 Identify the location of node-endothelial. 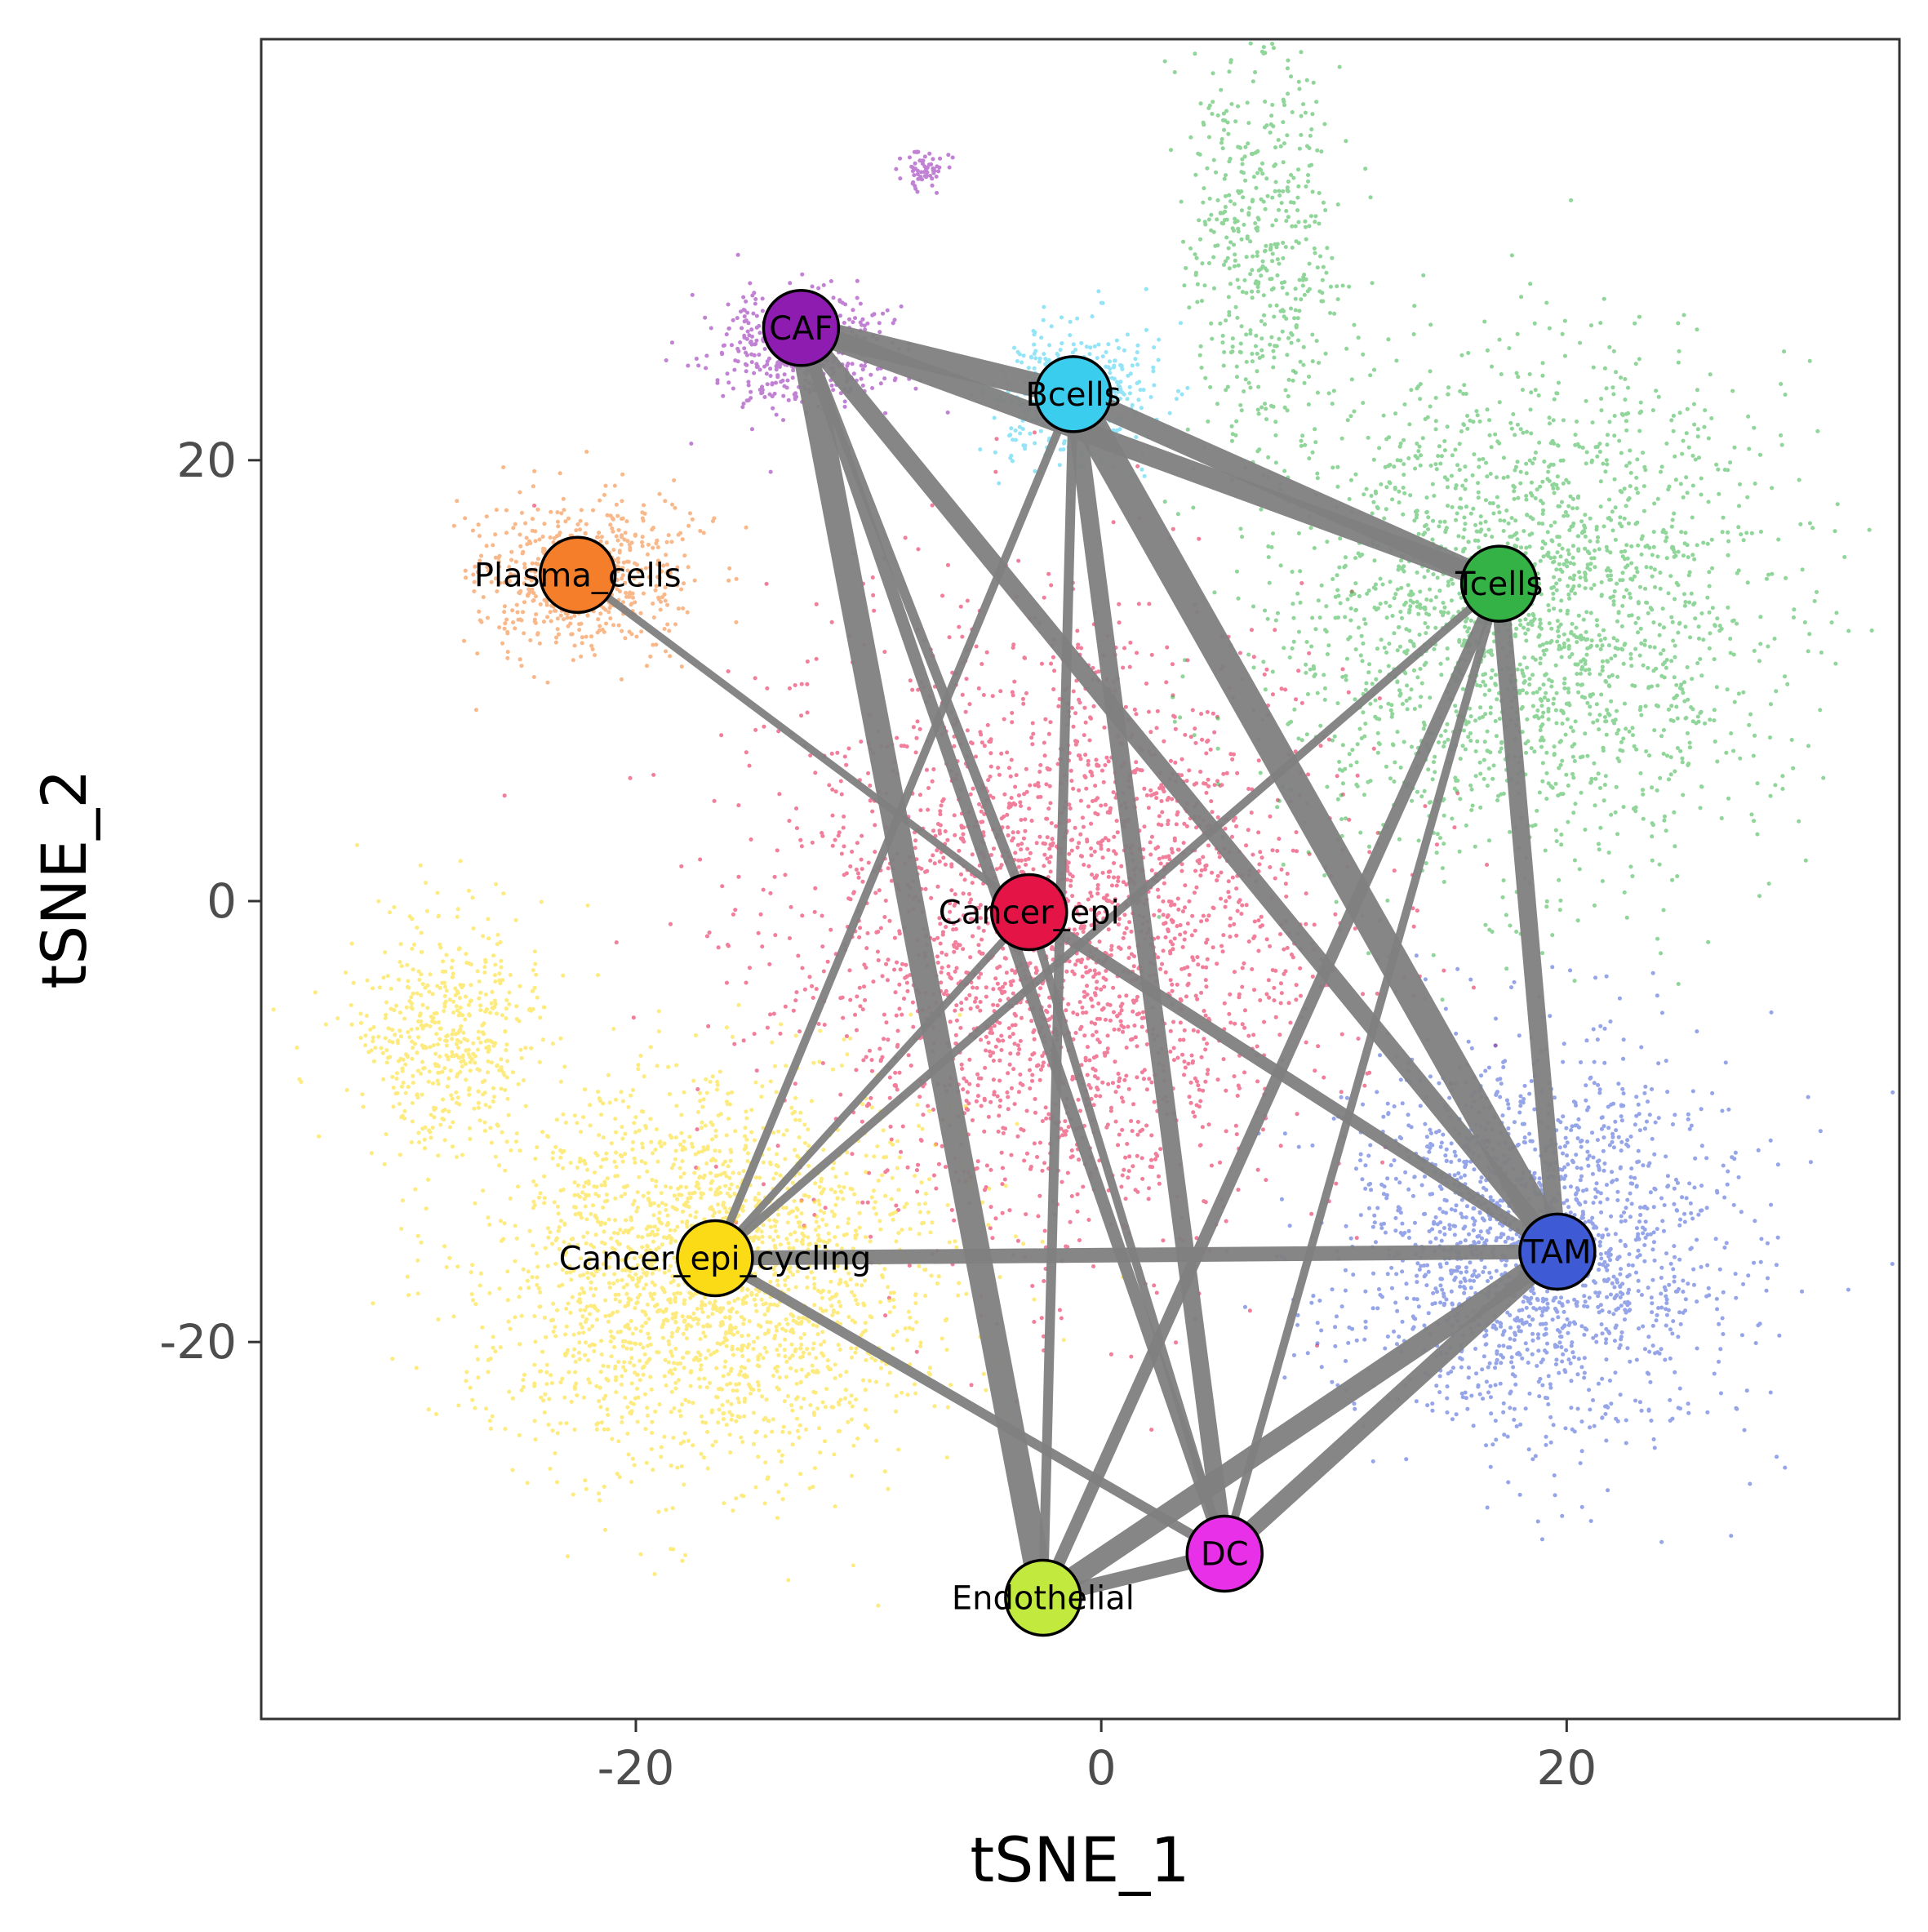
(1043, 1597).